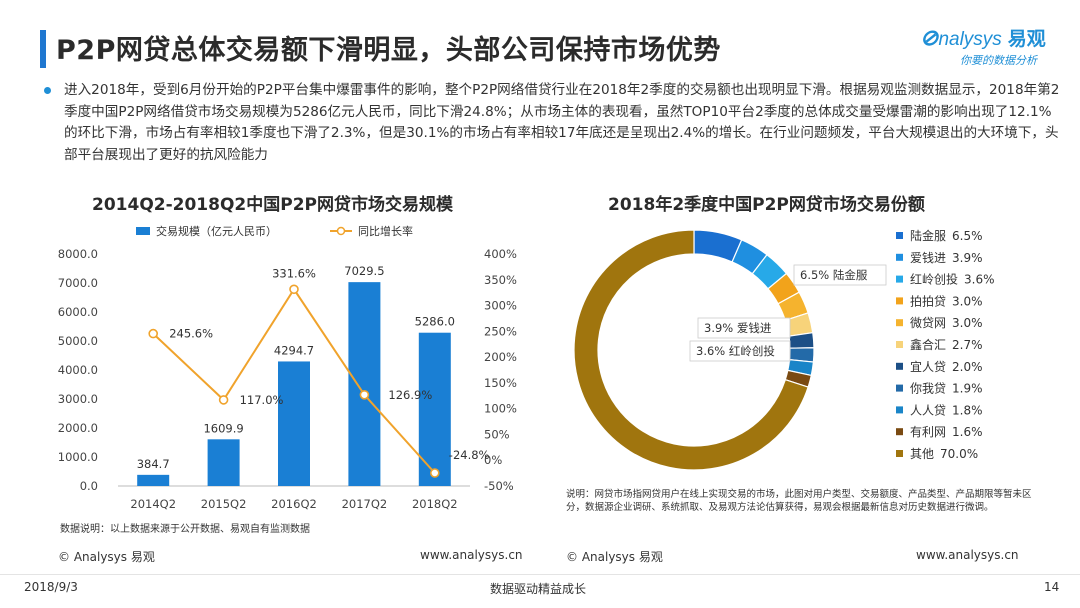  What do you see at coordinates (385, 231) in the screenshot?
I see `legend-line-label: 同比增长率` at bounding box center [385, 231].